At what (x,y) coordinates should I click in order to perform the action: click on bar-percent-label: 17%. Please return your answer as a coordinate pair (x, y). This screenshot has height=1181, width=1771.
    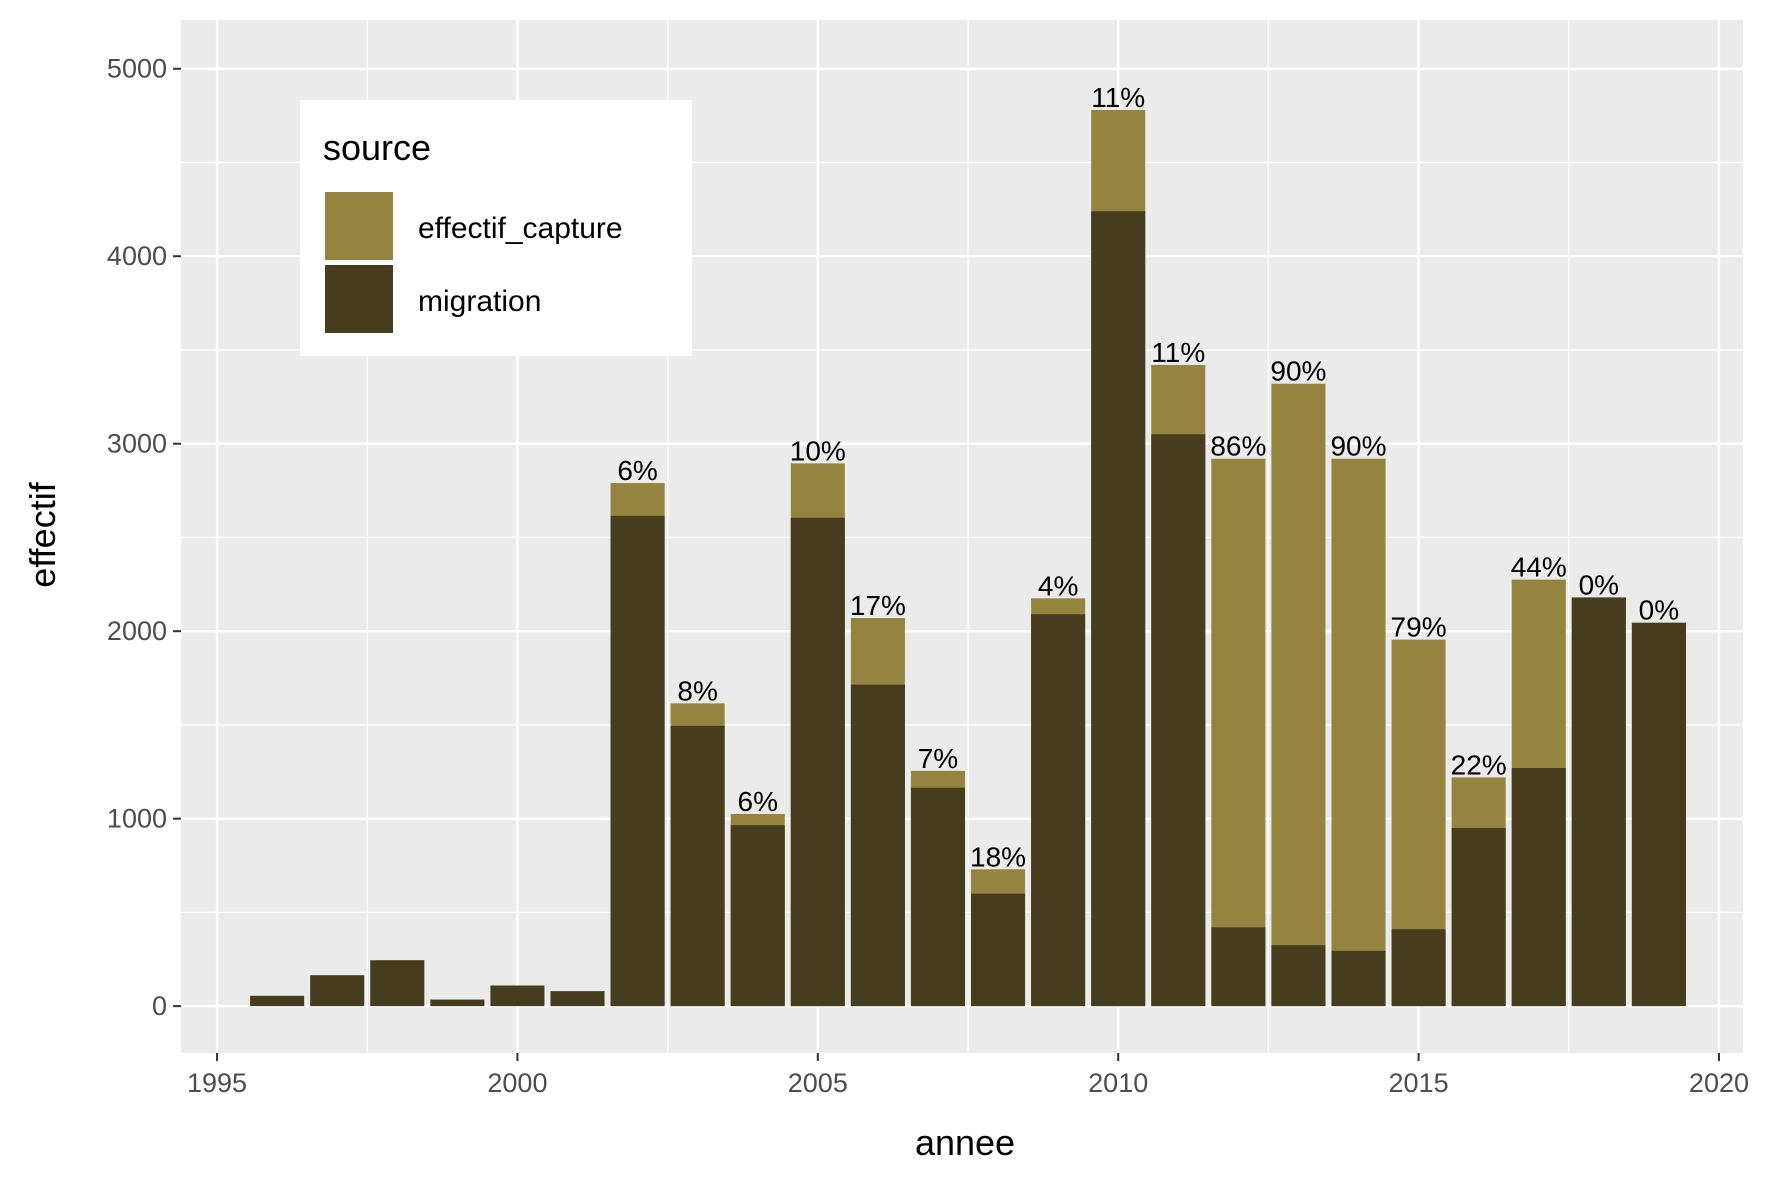
    Looking at the image, I should click on (878, 605).